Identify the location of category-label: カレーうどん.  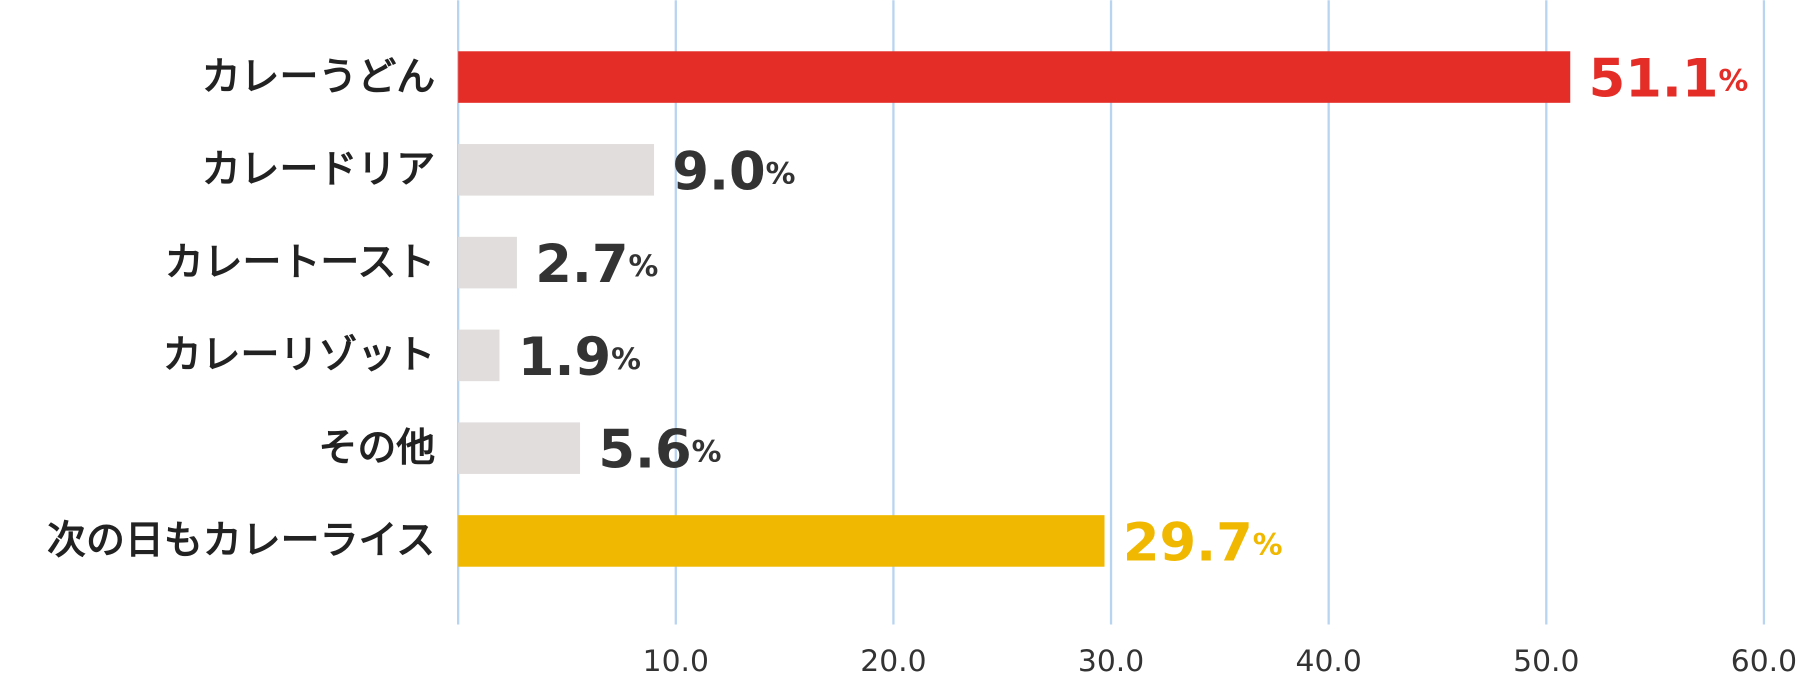
(319, 77).